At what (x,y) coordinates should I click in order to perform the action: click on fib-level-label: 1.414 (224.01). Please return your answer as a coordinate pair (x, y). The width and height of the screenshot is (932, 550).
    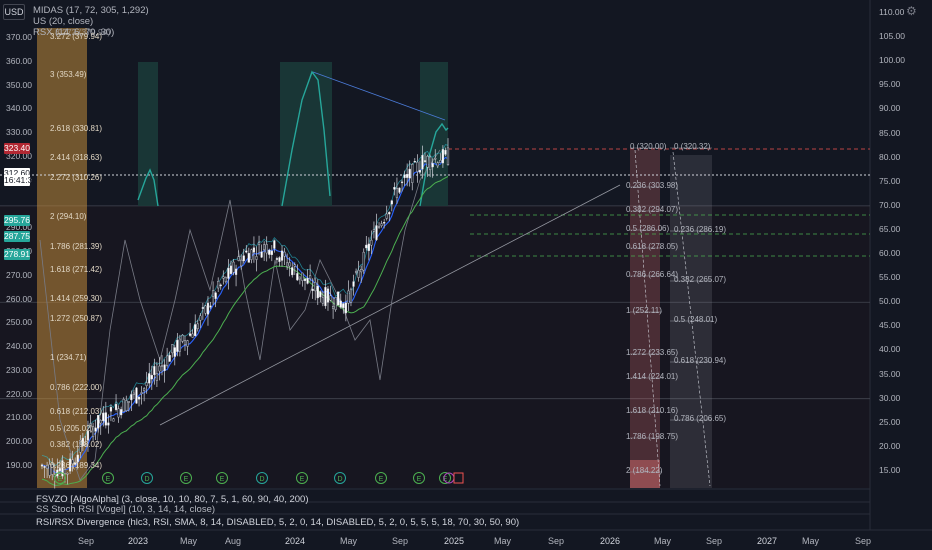
    Looking at the image, I should click on (652, 376).